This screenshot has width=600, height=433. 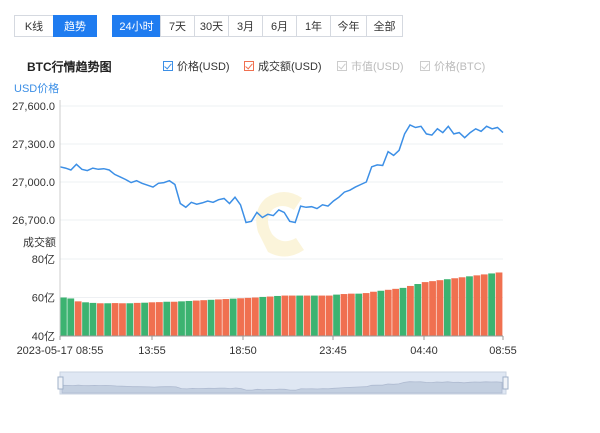 What do you see at coordinates (39, 242) in the screenshot?
I see `volume-axis-label: 成交额` at bounding box center [39, 242].